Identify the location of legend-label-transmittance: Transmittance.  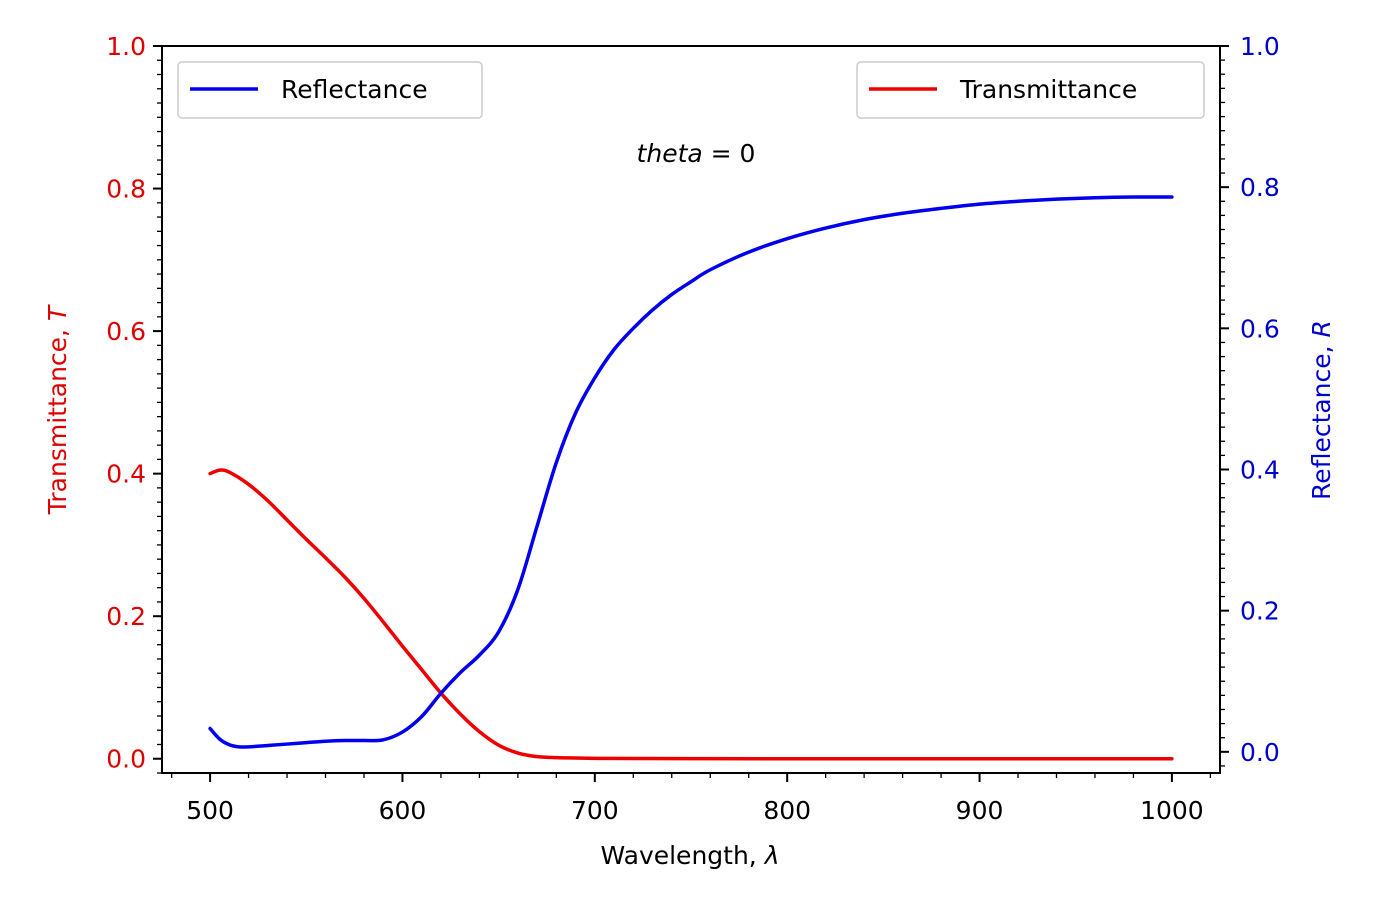
(1048, 89).